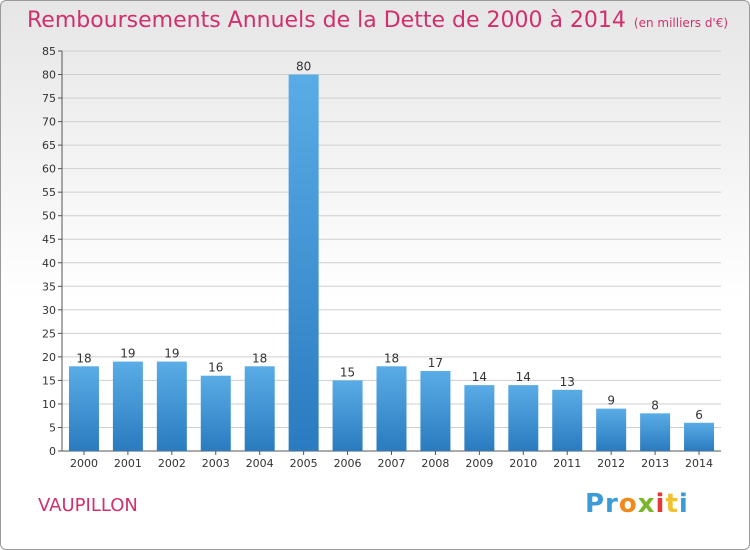 The height and width of the screenshot is (550, 750). What do you see at coordinates (699, 463) in the screenshot?
I see `x-tick-label: 2014` at bounding box center [699, 463].